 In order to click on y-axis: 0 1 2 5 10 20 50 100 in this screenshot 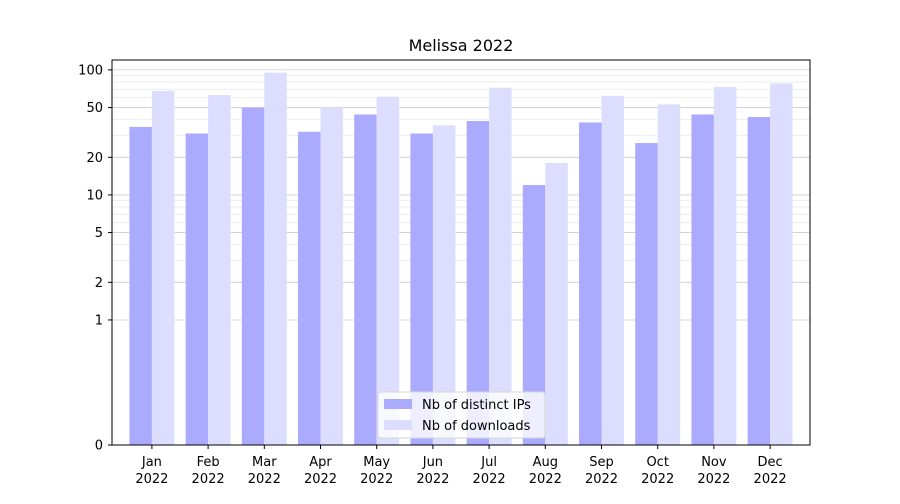, I will do `click(95, 258)`.